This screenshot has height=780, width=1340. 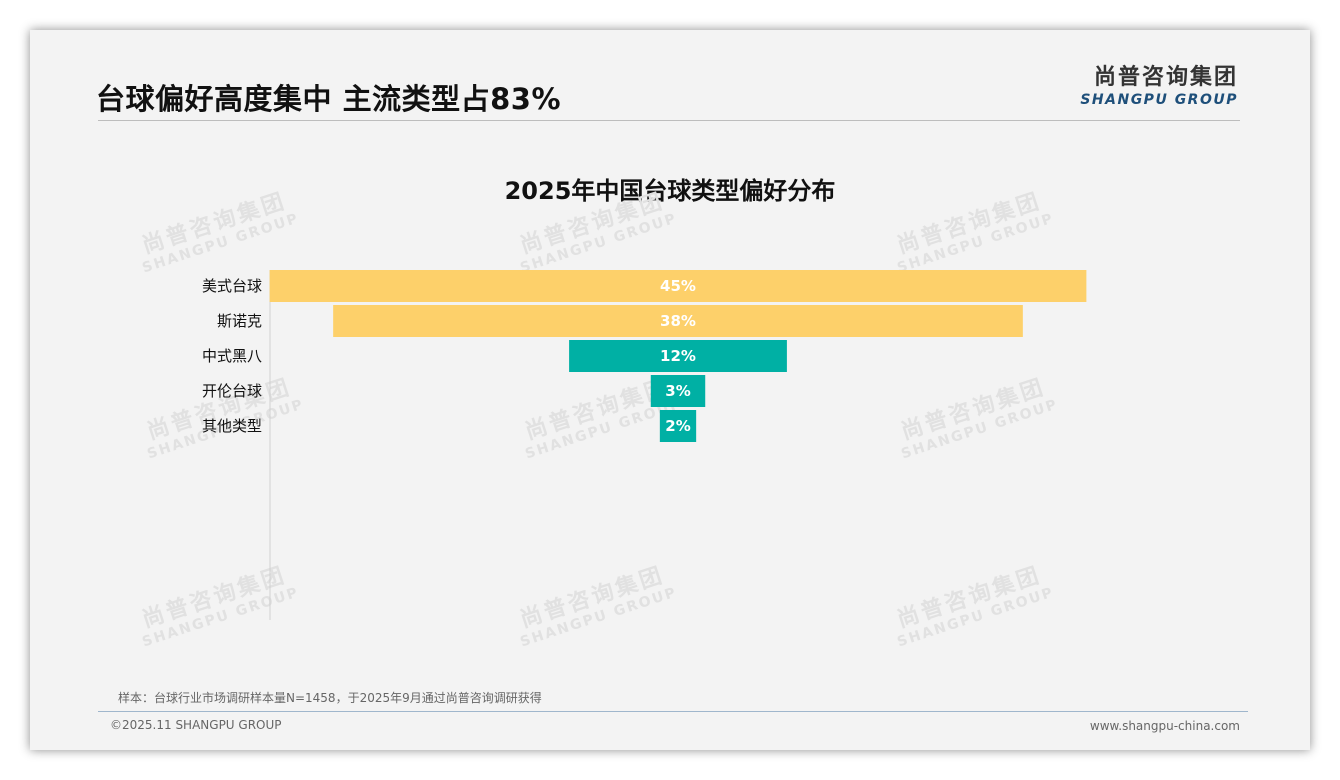 I want to click on bar-value-label: 2%, so click(x=677, y=426).